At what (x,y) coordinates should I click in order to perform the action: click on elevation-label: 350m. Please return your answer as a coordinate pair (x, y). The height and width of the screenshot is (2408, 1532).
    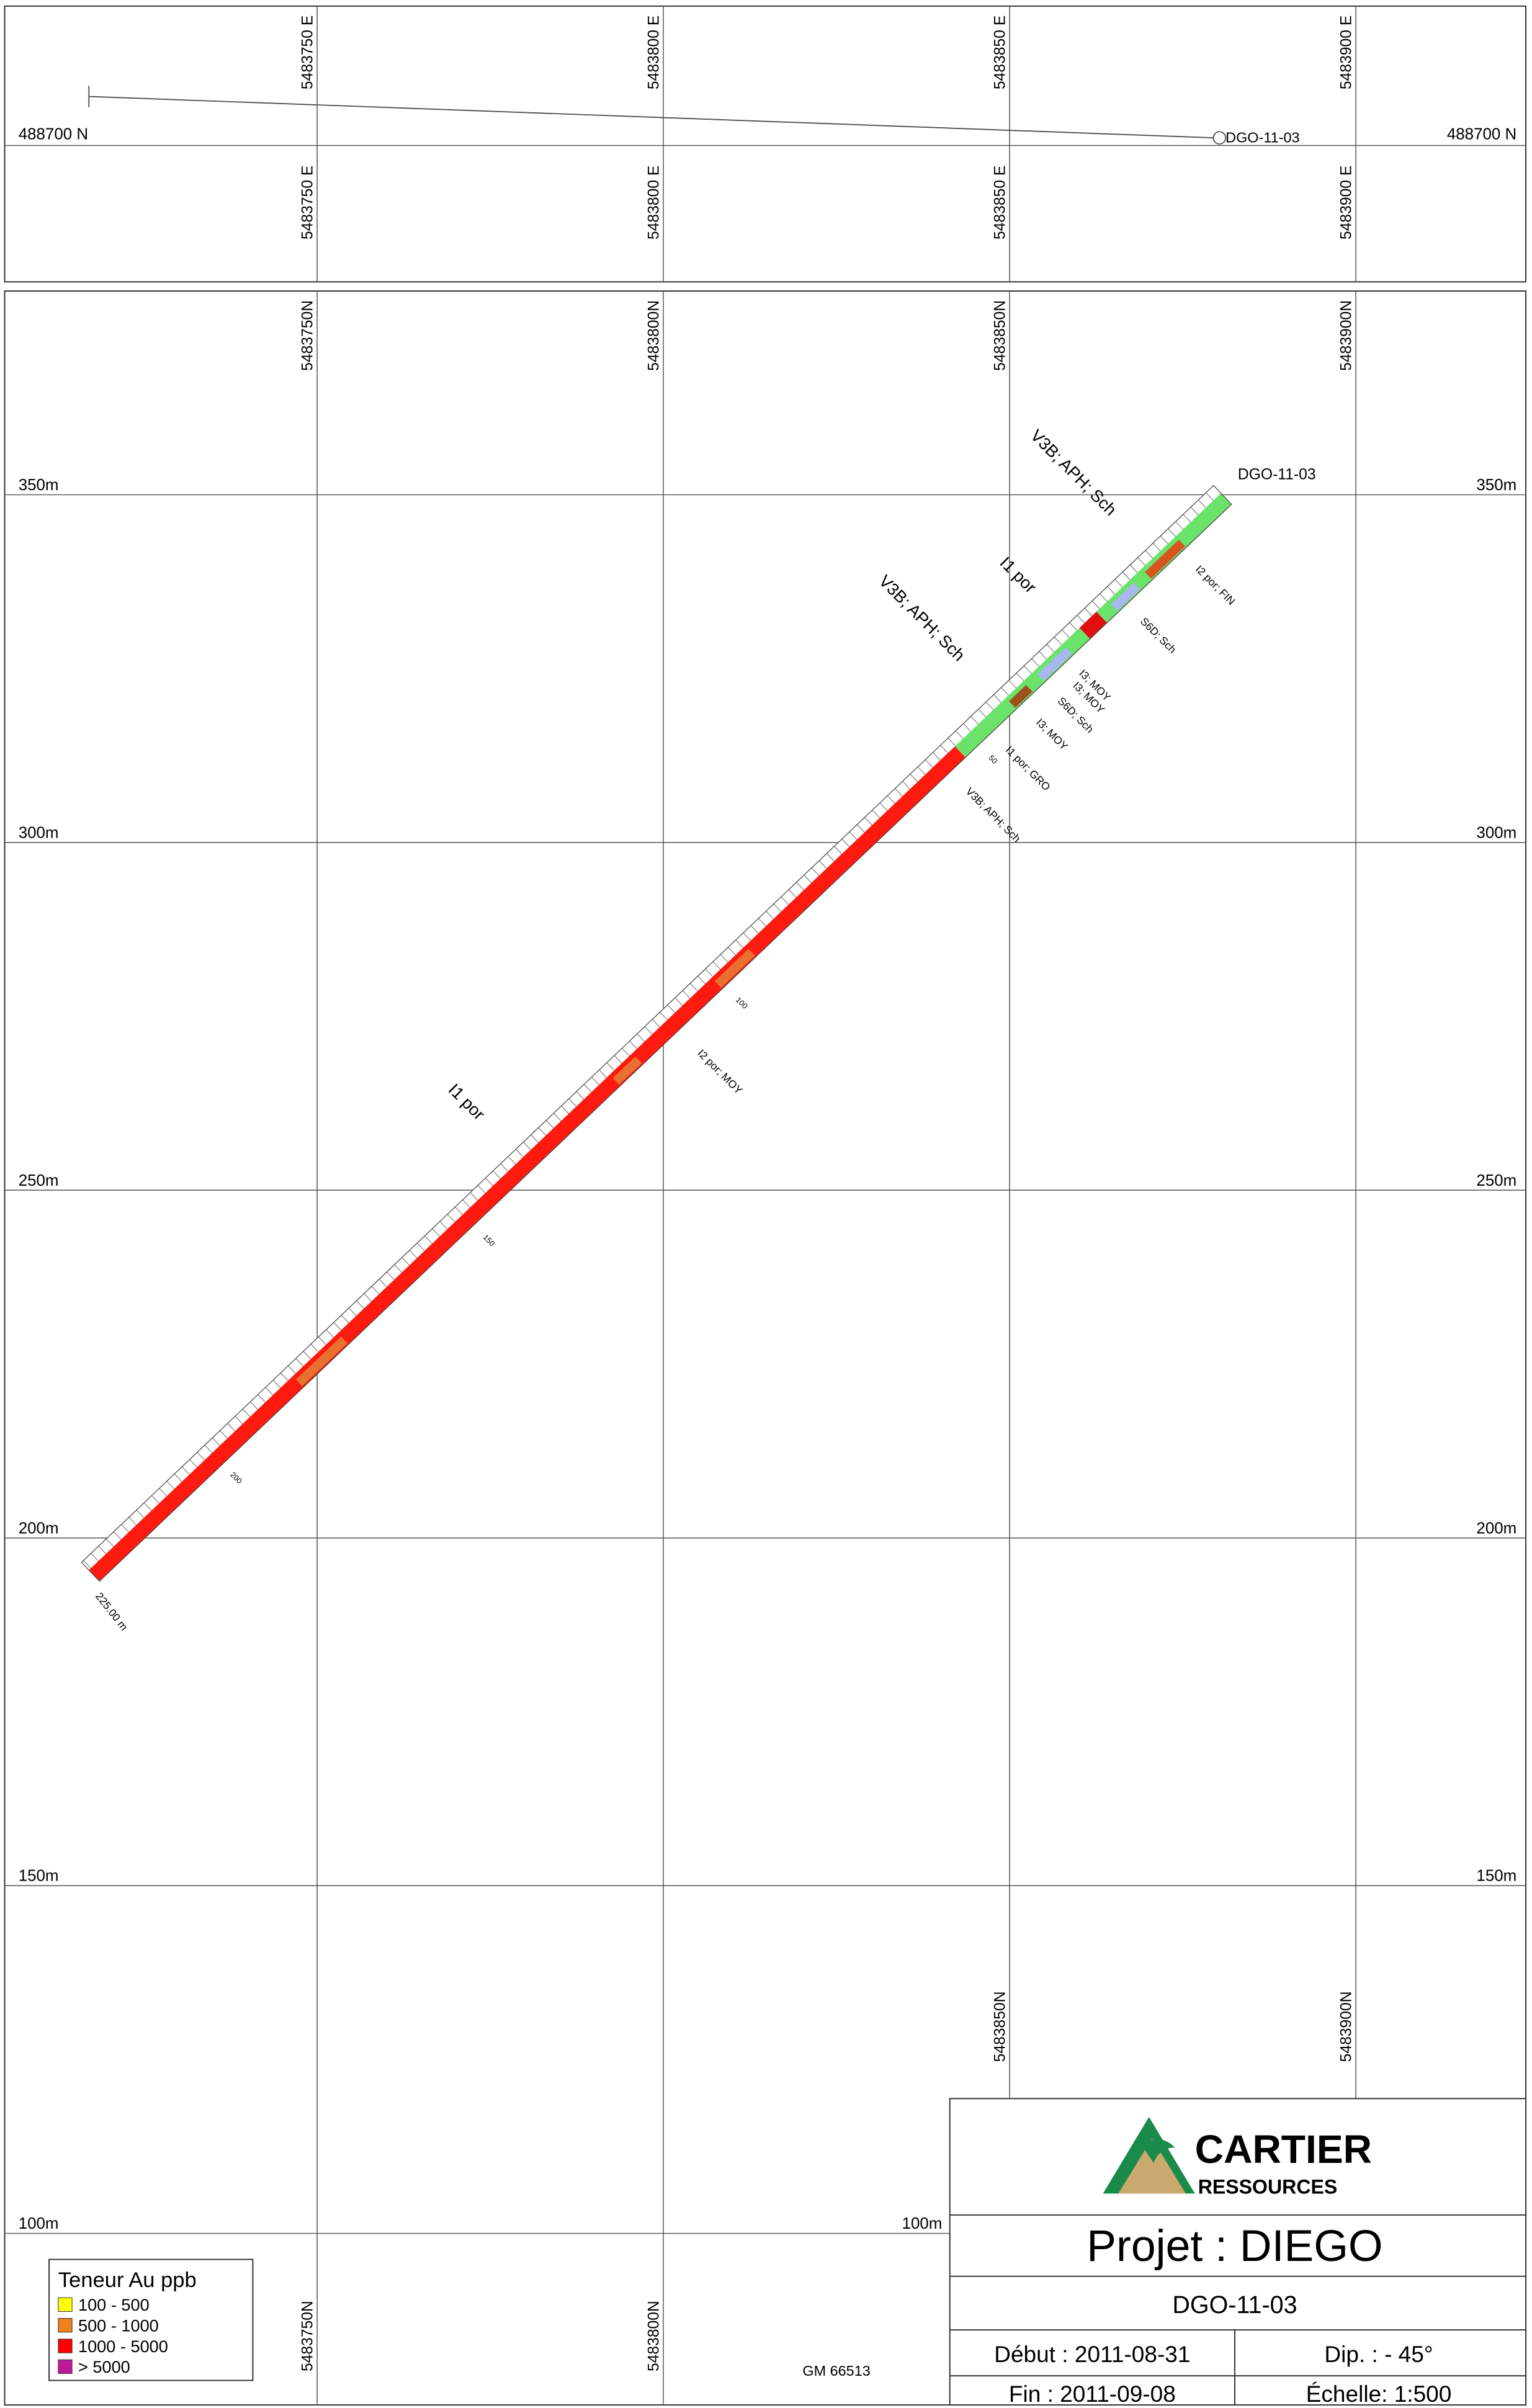
    Looking at the image, I should click on (39, 485).